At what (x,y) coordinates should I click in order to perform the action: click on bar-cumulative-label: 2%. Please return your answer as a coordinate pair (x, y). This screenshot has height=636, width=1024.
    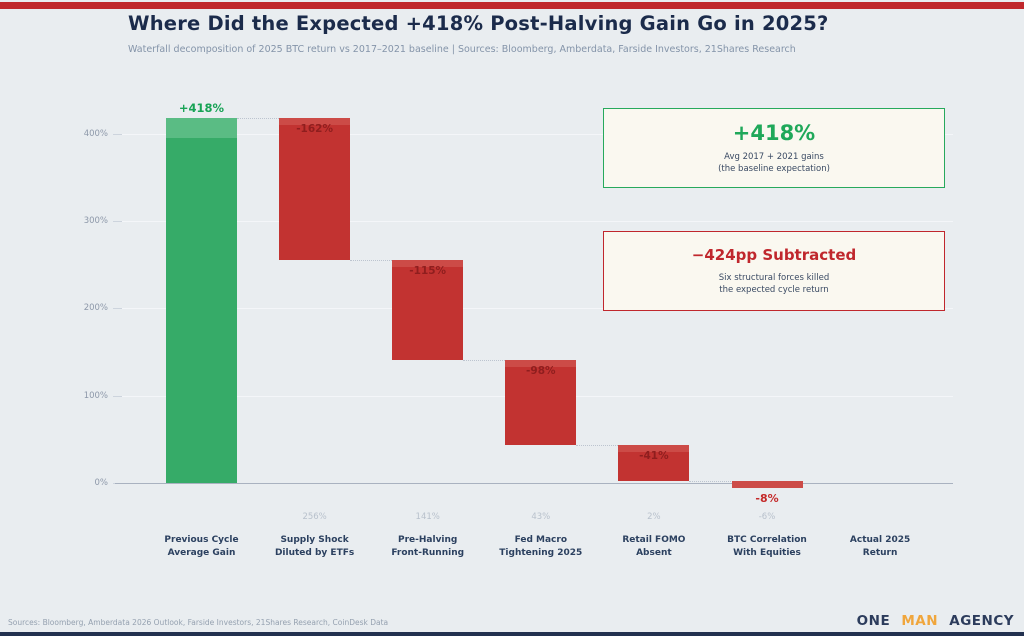
    Looking at the image, I should click on (654, 517).